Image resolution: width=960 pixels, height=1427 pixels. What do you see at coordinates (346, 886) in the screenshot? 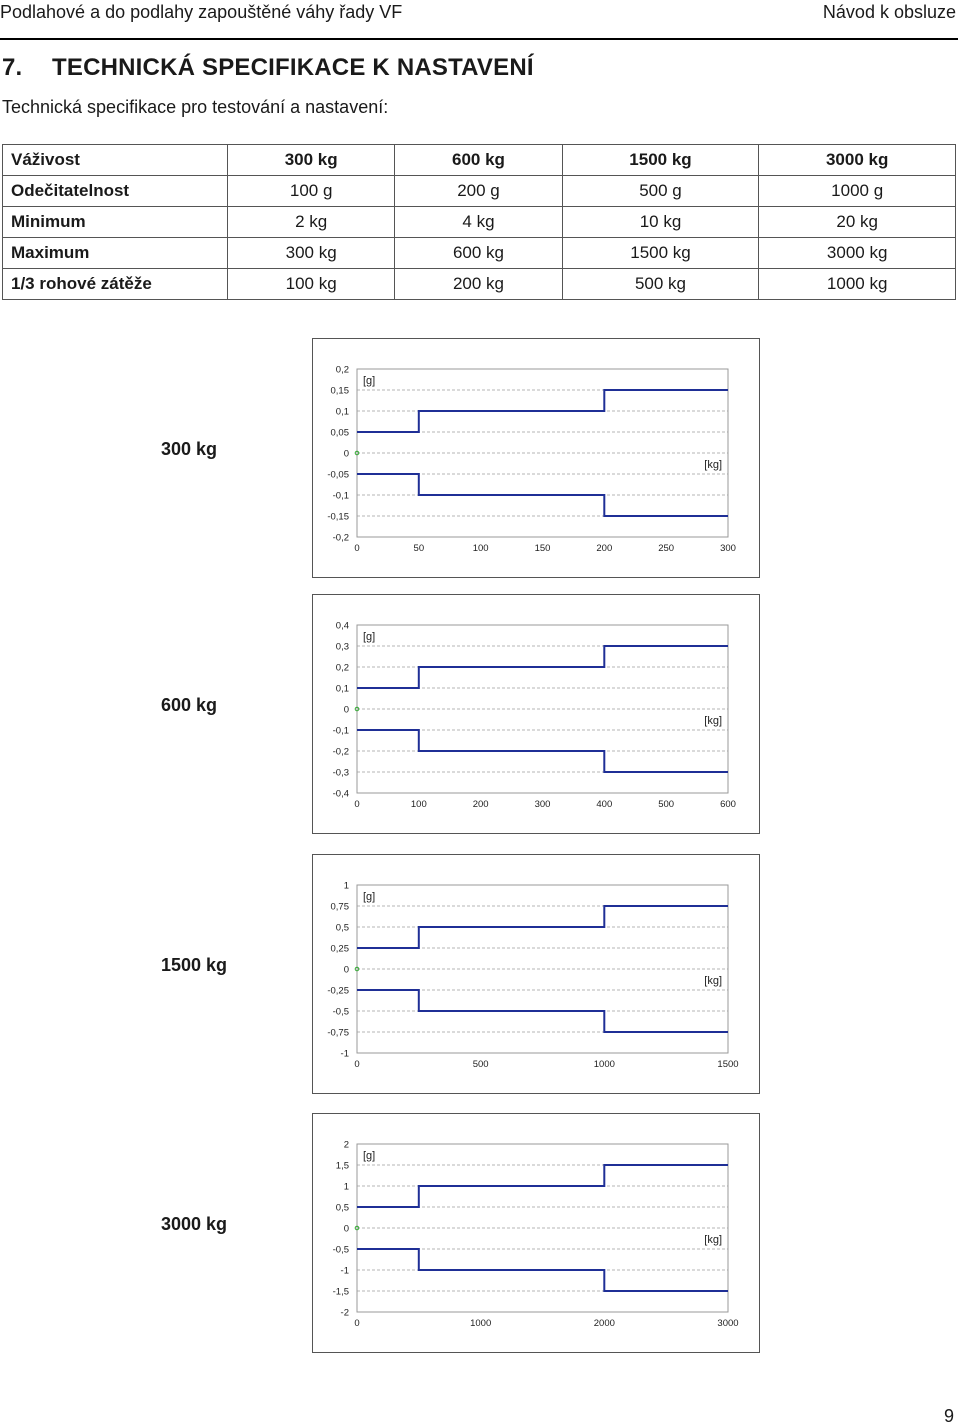
I see `y-tick-label: 1` at bounding box center [346, 886].